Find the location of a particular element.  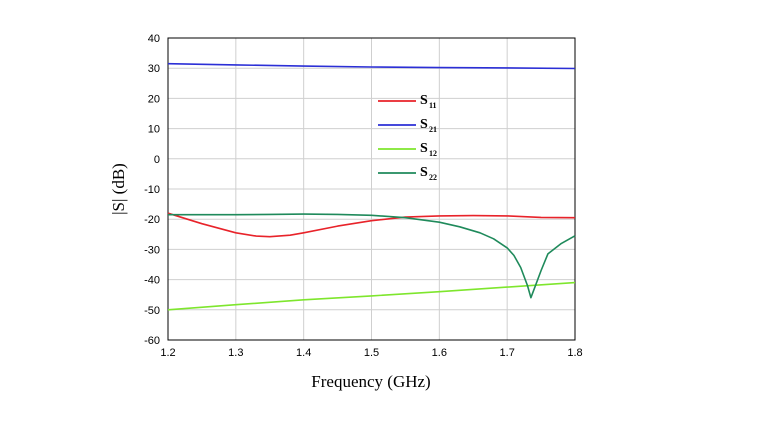

legend-subscript-s22: 22 is located at coordinates (433, 177).